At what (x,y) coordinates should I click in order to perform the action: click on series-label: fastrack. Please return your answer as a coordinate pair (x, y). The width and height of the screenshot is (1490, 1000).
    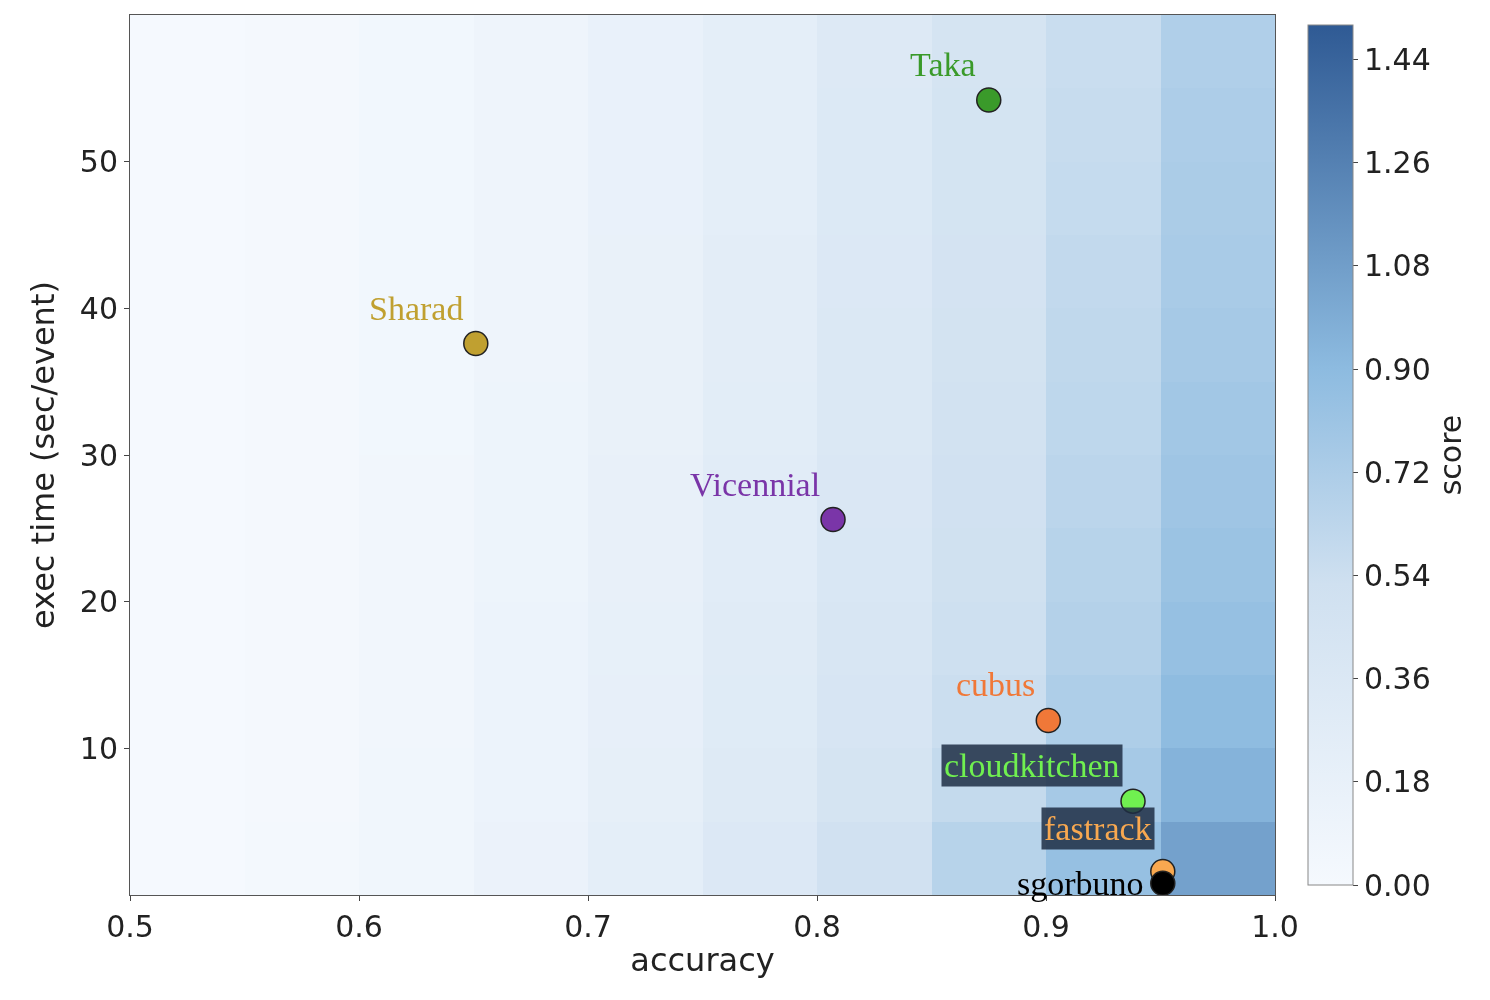
    Looking at the image, I should click on (1098, 828).